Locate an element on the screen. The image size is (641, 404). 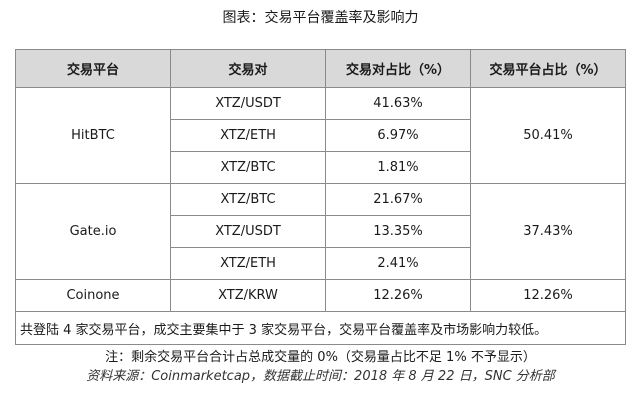
pair-share-cell: 2.41% is located at coordinates (398, 263).